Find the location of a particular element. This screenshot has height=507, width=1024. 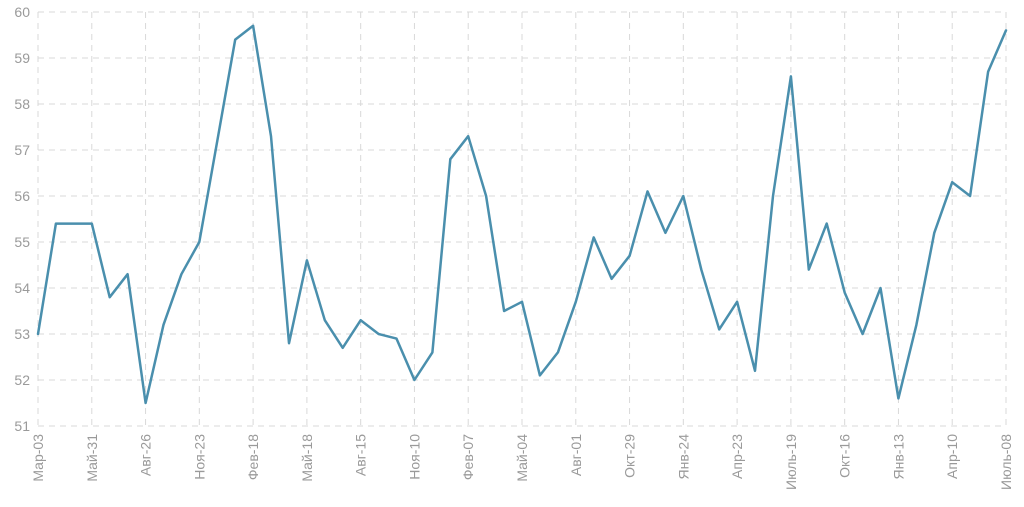

x-tick-label: Июль-19 is located at coordinates (791, 462).